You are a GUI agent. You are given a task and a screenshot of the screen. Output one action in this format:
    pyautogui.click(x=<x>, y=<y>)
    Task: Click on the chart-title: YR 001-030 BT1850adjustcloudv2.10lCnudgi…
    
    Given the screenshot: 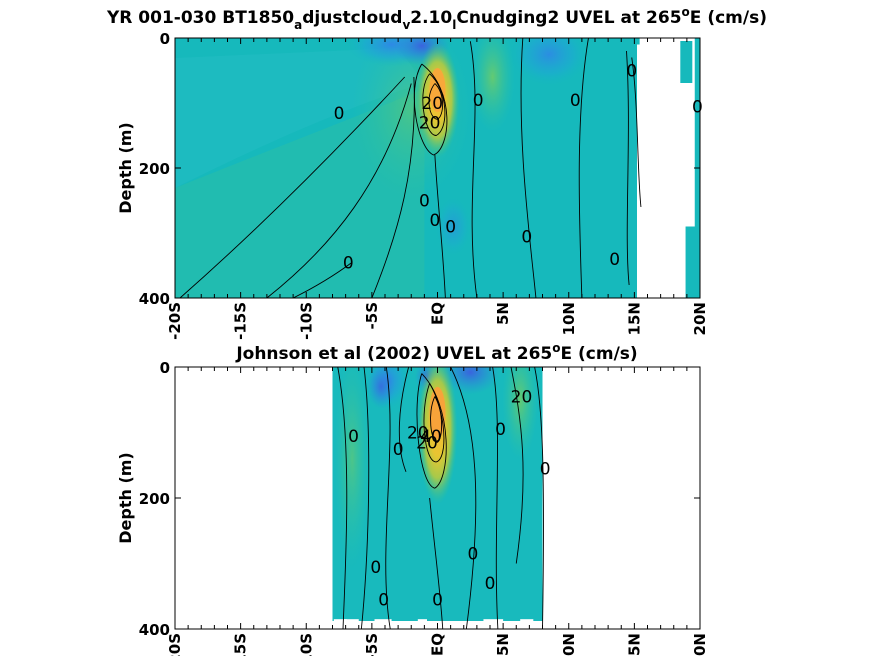 What is the action you would take?
    pyautogui.click(x=436, y=18)
    